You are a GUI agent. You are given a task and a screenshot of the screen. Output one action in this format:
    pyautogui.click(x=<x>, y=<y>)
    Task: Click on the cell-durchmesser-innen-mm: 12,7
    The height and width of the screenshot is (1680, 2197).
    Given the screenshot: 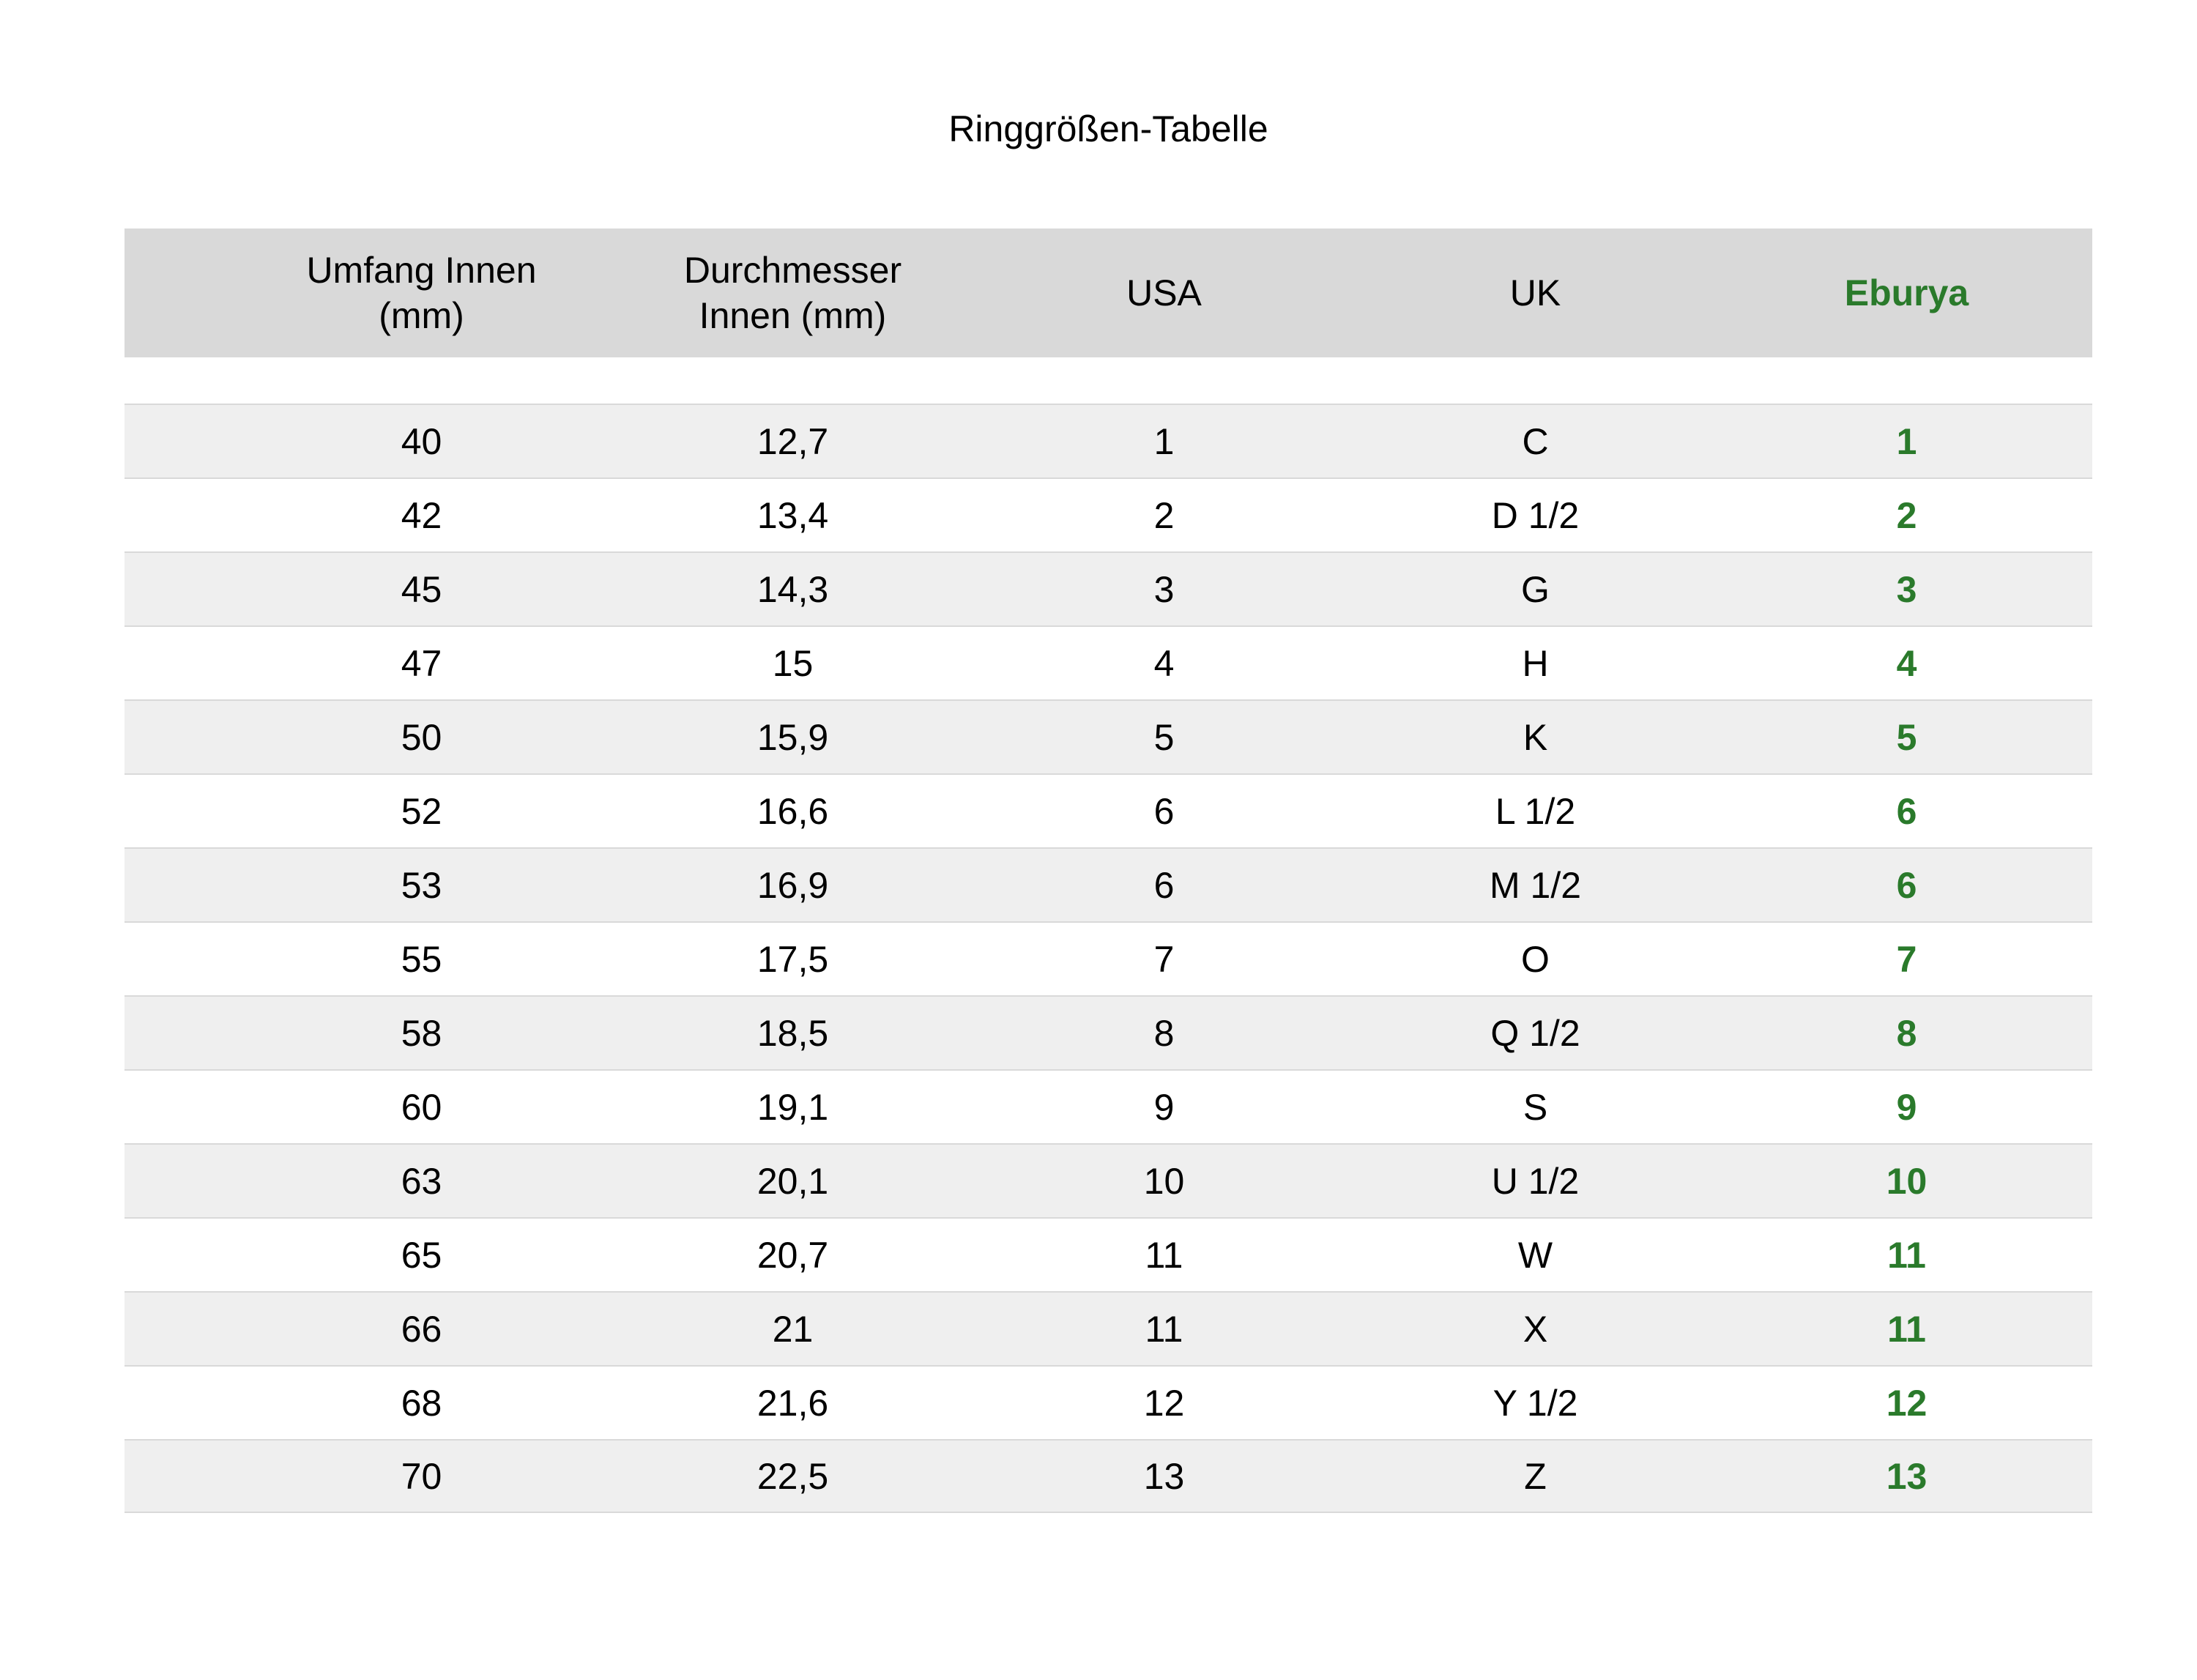 What is the action you would take?
    pyautogui.click(x=793, y=441)
    